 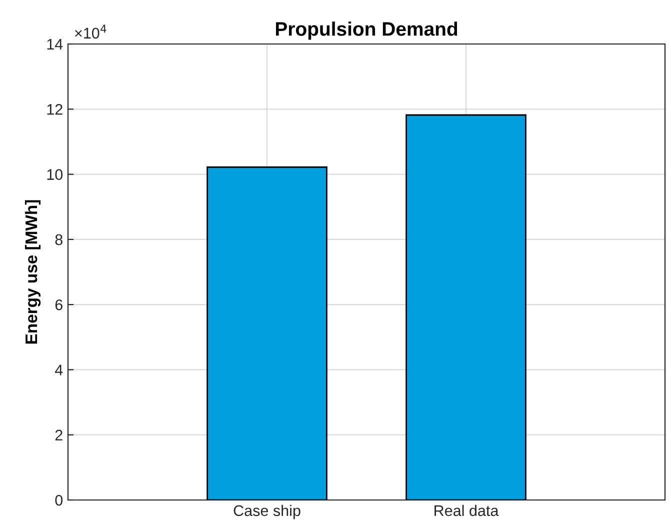 What do you see at coordinates (54, 109) in the screenshot?
I see `y-tick-label: 12` at bounding box center [54, 109].